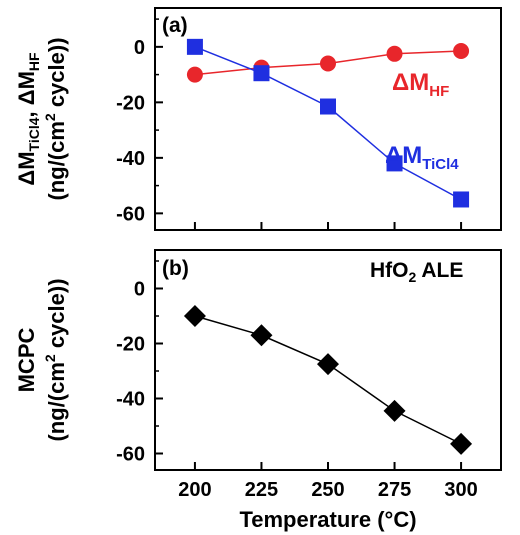  I want to click on panel-b-ylabel-unit-sup: 2, so click(50, 358).